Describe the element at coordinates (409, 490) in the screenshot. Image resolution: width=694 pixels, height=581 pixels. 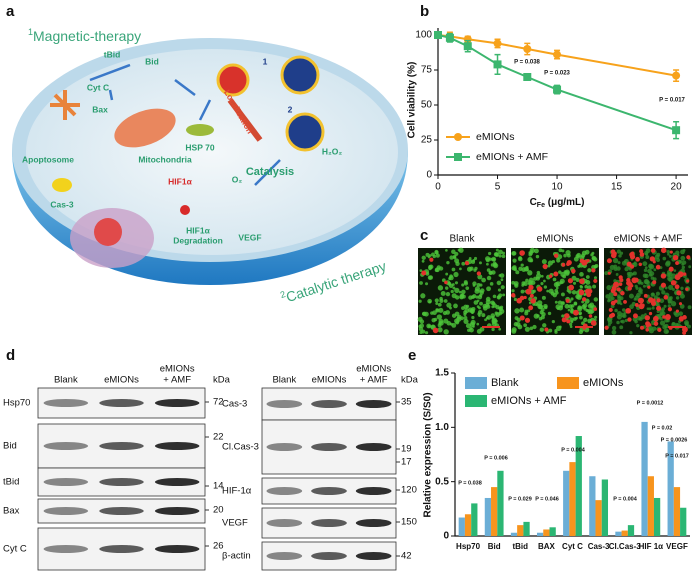
I see `kda-label: 120` at that location.